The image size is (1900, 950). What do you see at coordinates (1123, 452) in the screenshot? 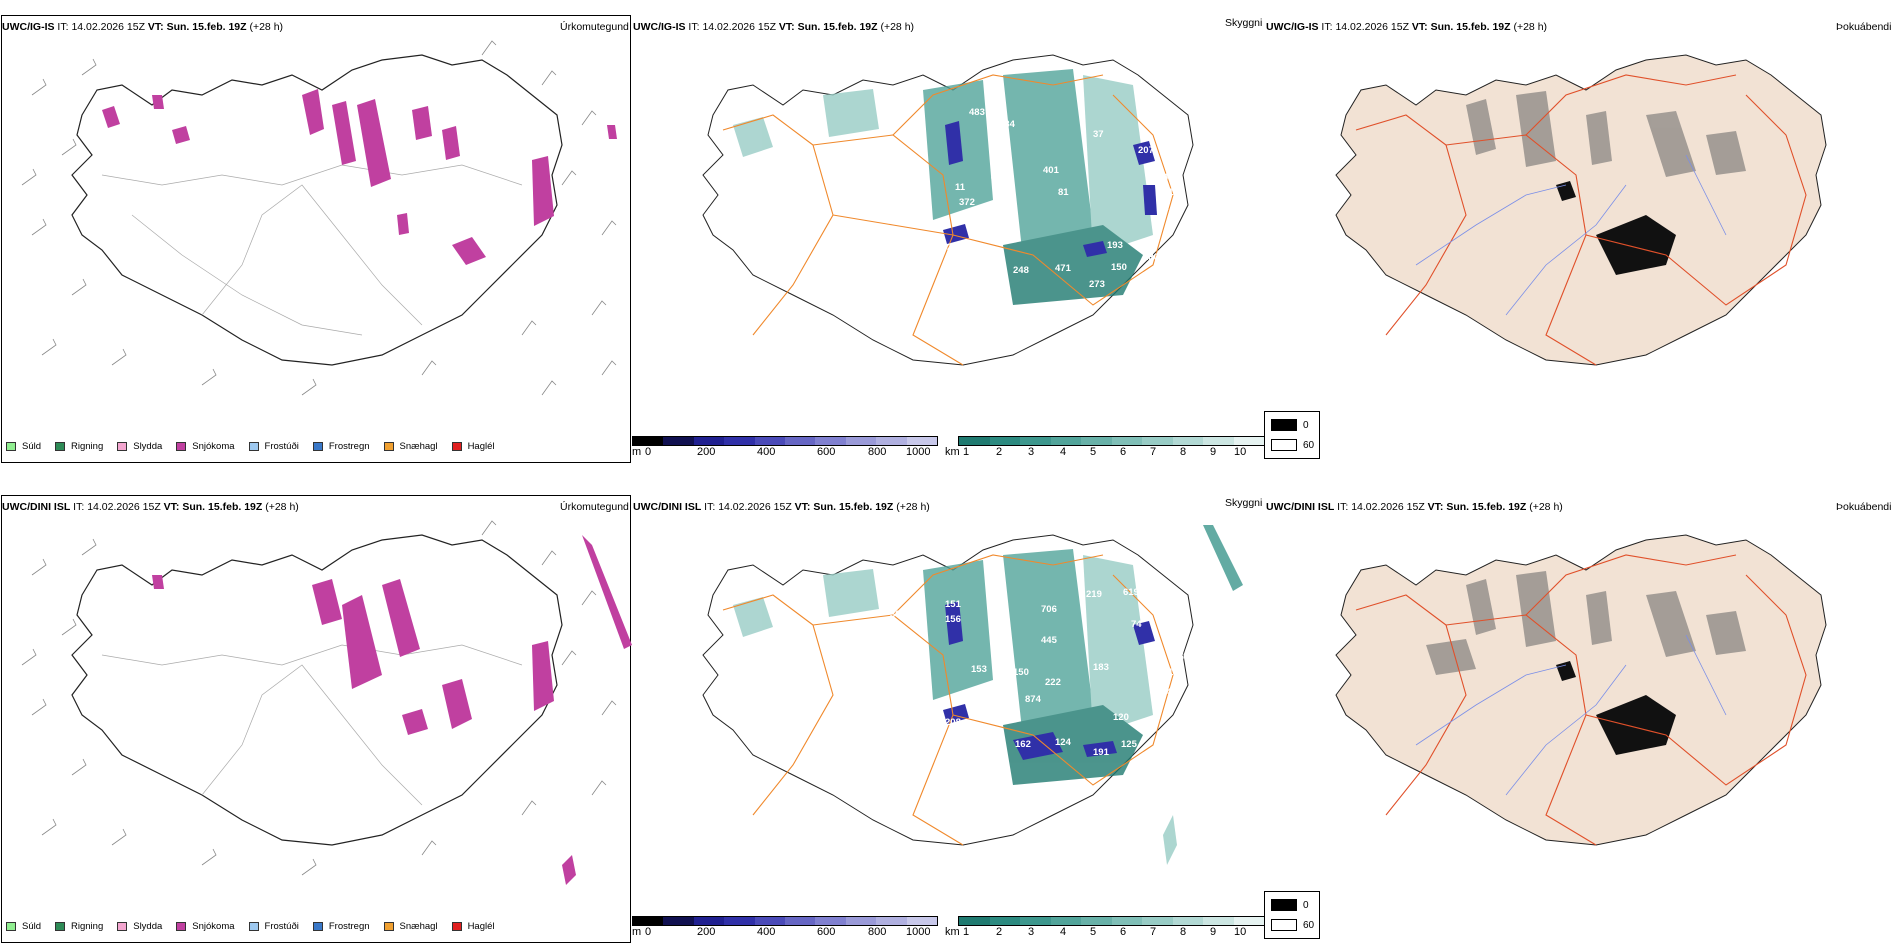
I see `visibility-tick: 6` at bounding box center [1123, 452].